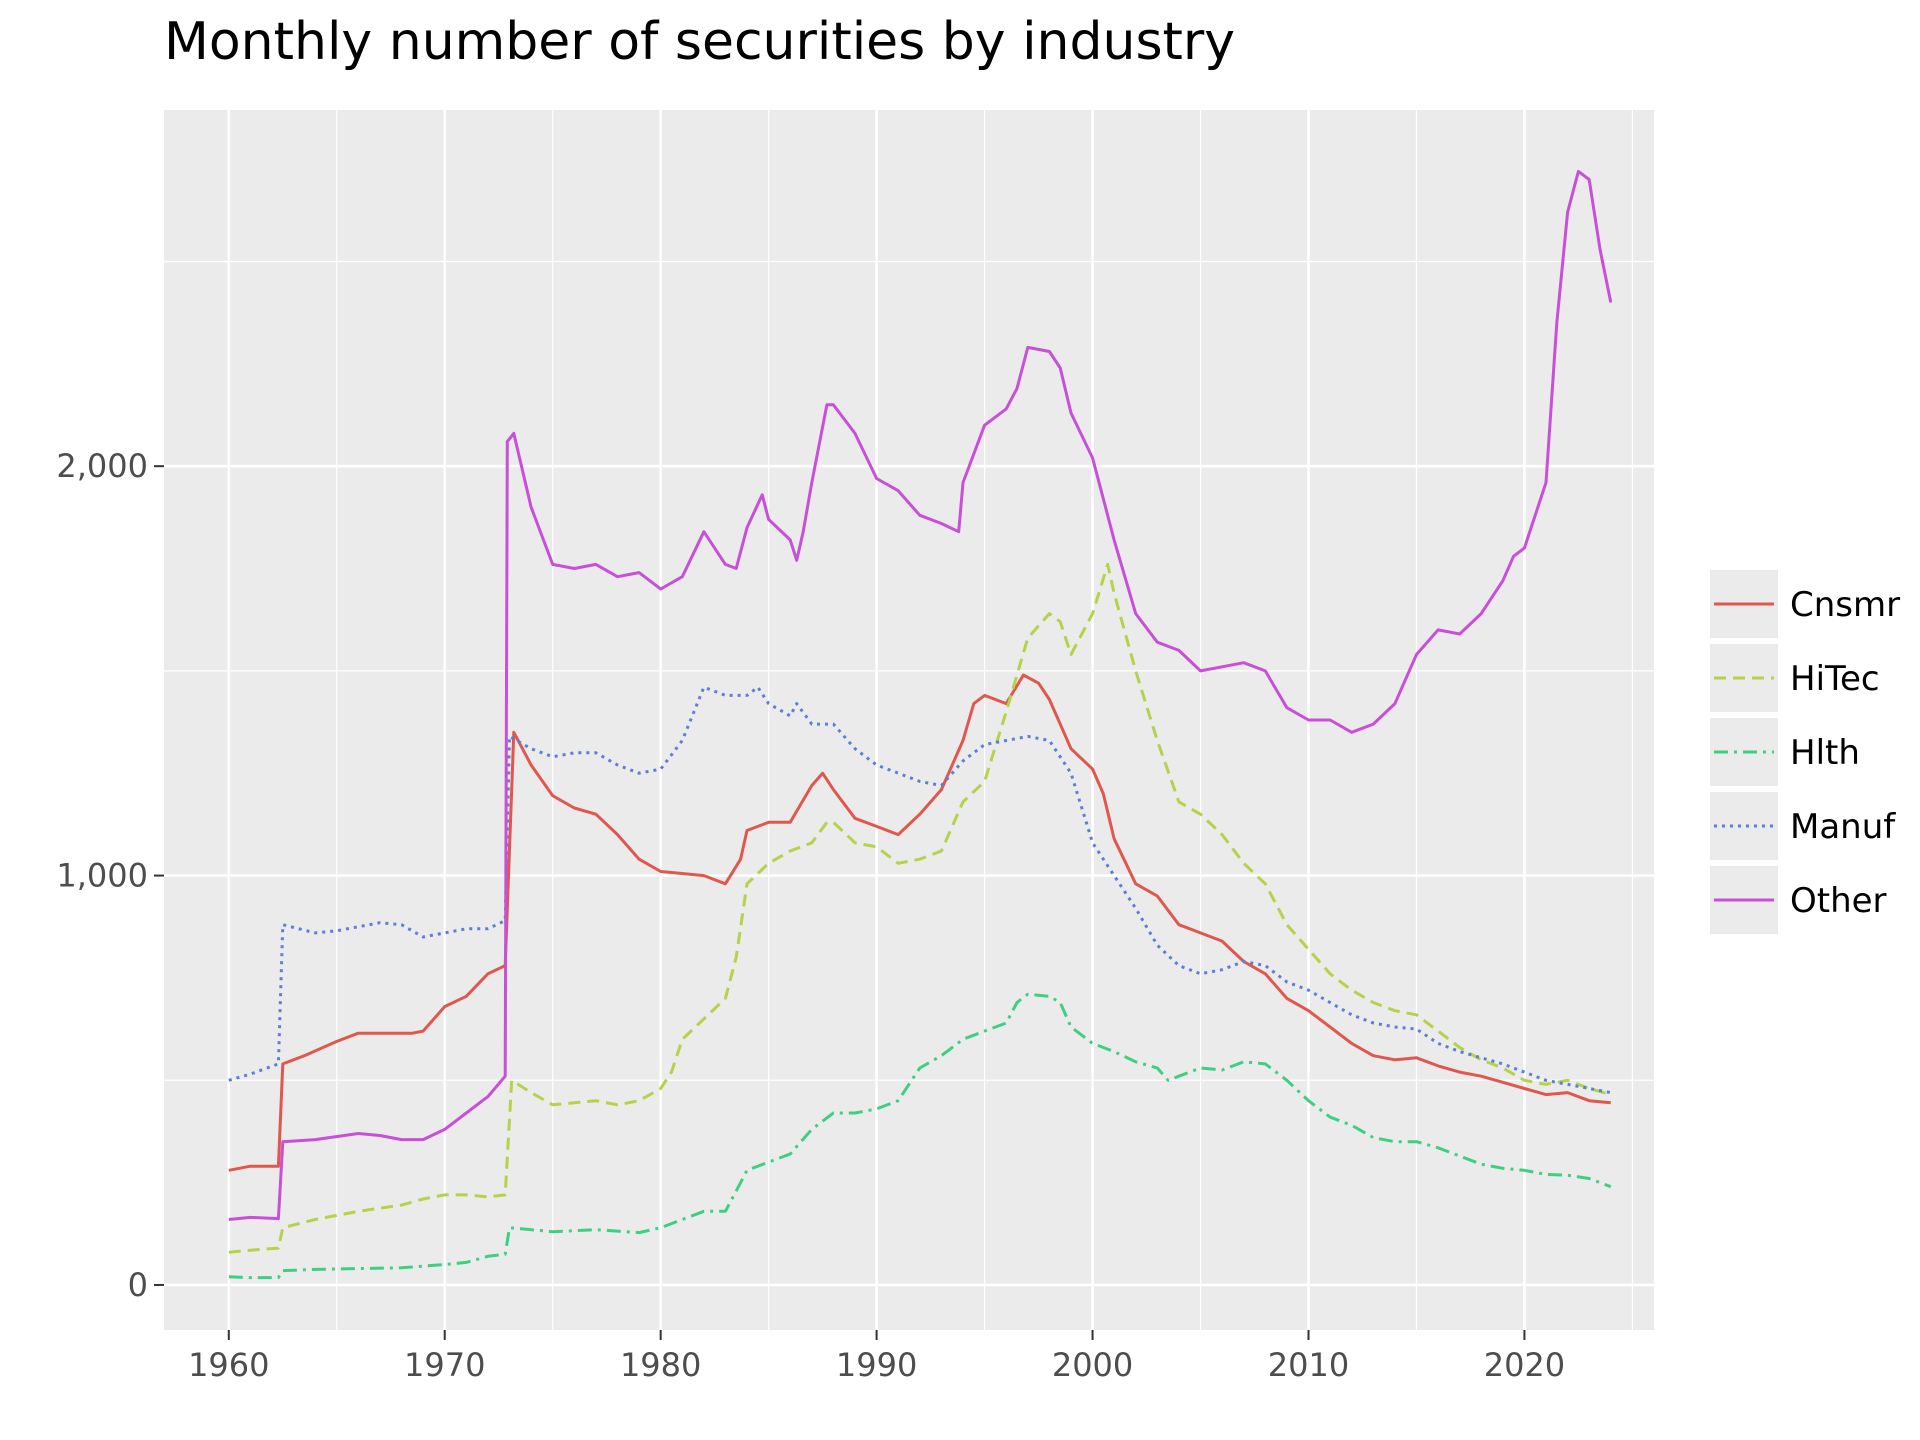  What do you see at coordinates (876, 1365) in the screenshot?
I see `x-tick-label: 1990` at bounding box center [876, 1365].